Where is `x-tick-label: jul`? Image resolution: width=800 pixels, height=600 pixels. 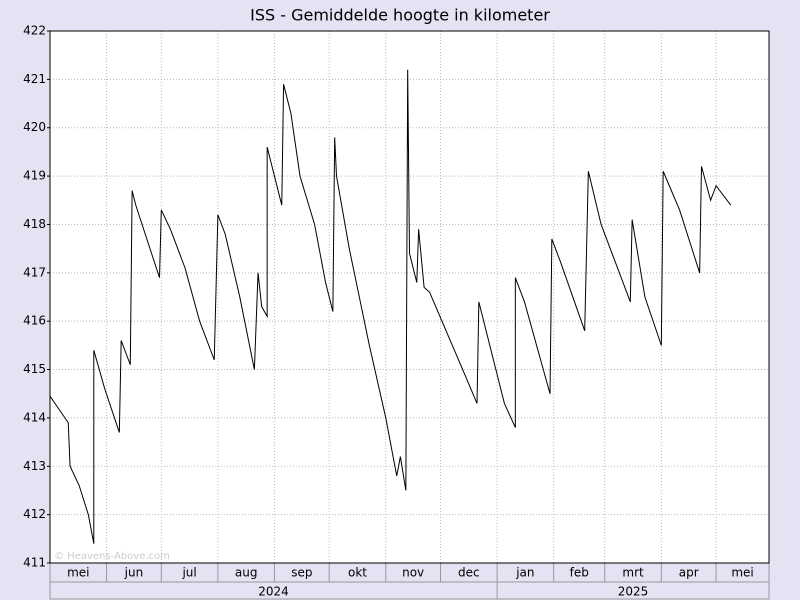 x-tick-label: jul is located at coordinates (188, 573).